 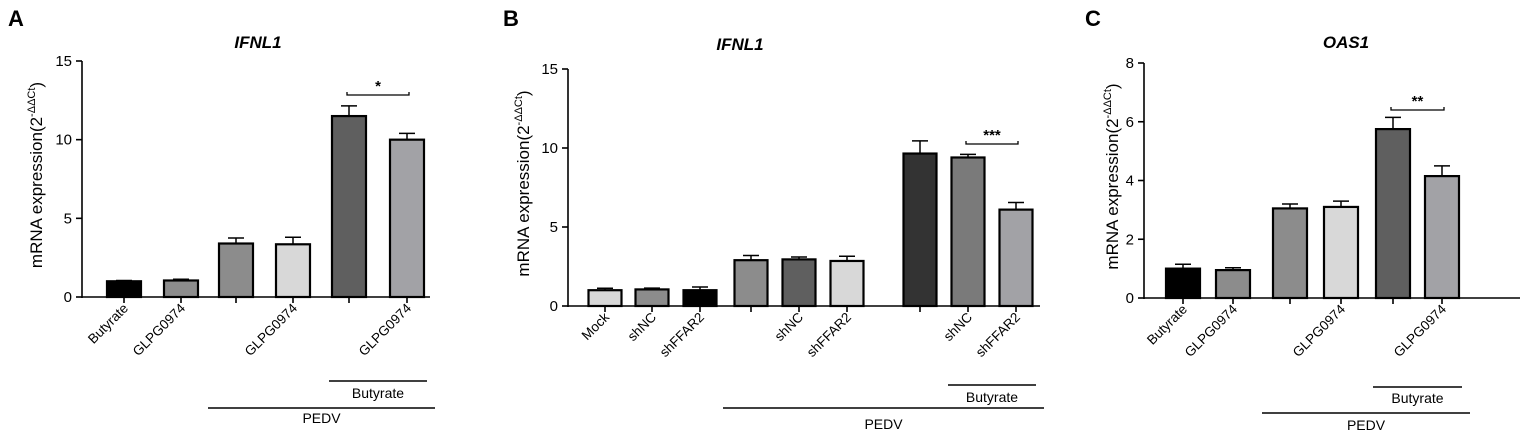 I want to click on y-tick-label: 8, so click(x=1130, y=63).